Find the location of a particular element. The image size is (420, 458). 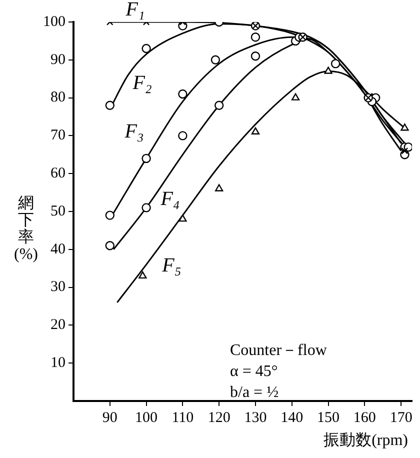

y-tick-label: 90 is located at coordinates (58, 60).